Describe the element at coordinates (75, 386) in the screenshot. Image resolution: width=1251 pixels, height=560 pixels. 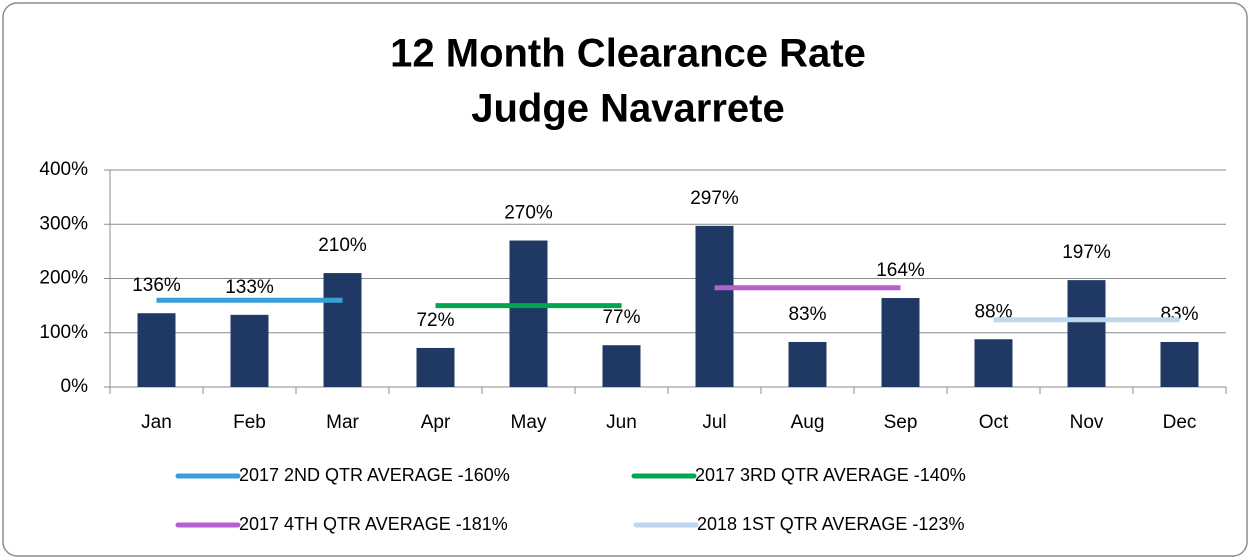
I see `y-tick-label: 0%` at that location.